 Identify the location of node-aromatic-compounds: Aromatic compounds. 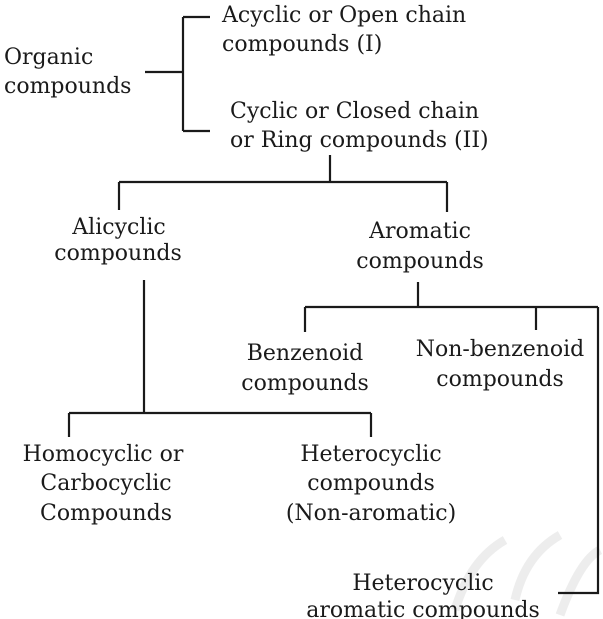
(419, 246).